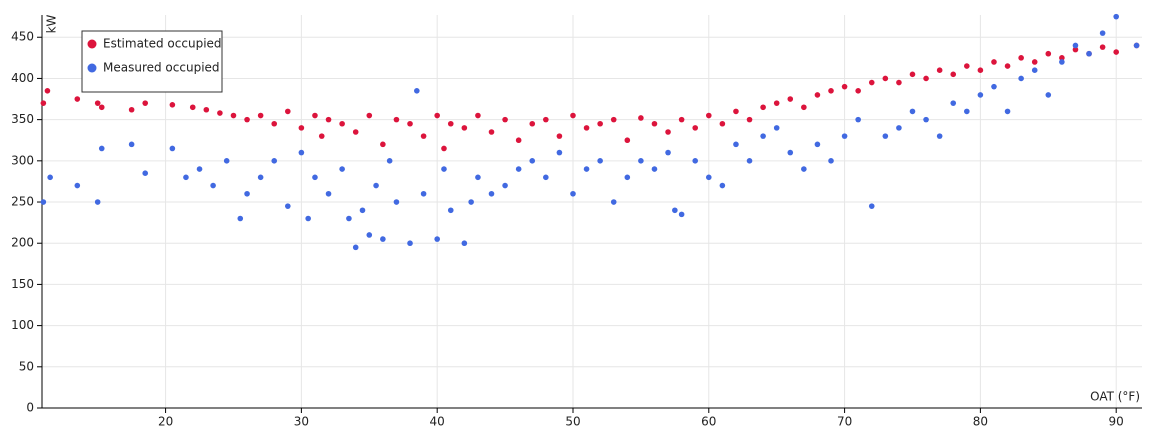 This screenshot has width=1150, height=440. What do you see at coordinates (22, 243) in the screenshot?
I see `y-tick-label: 200` at bounding box center [22, 243].